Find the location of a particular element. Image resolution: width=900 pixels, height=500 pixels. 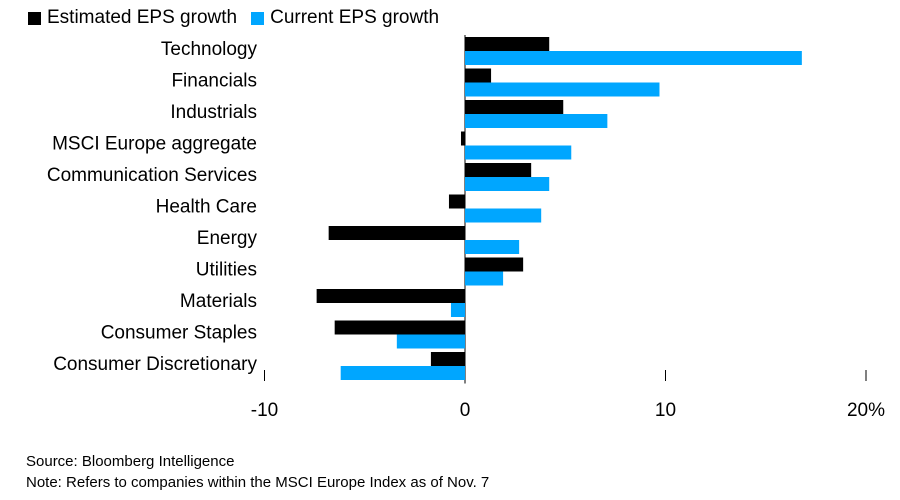

bar-estimated-industrials is located at coordinates (514, 107).